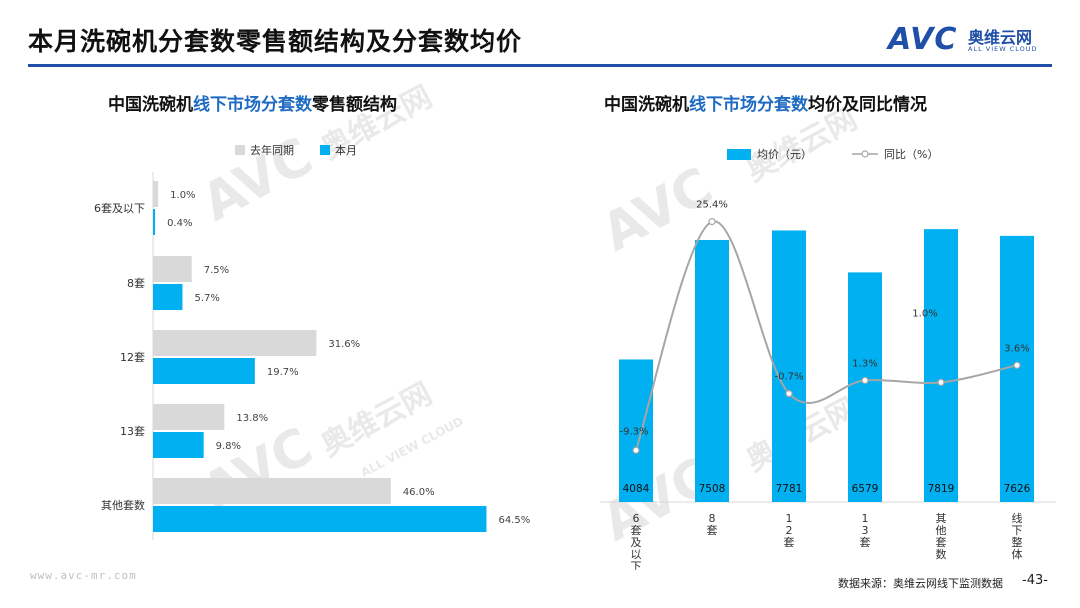 This screenshot has width=1080, height=608. Describe the element at coordinates (325, 150) in the screenshot. I see `legend-swatch-current` at that location.